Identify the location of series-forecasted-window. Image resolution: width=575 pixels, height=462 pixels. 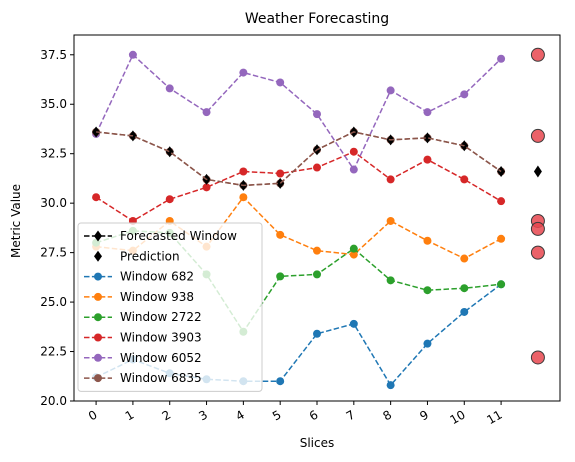
(299, 158).